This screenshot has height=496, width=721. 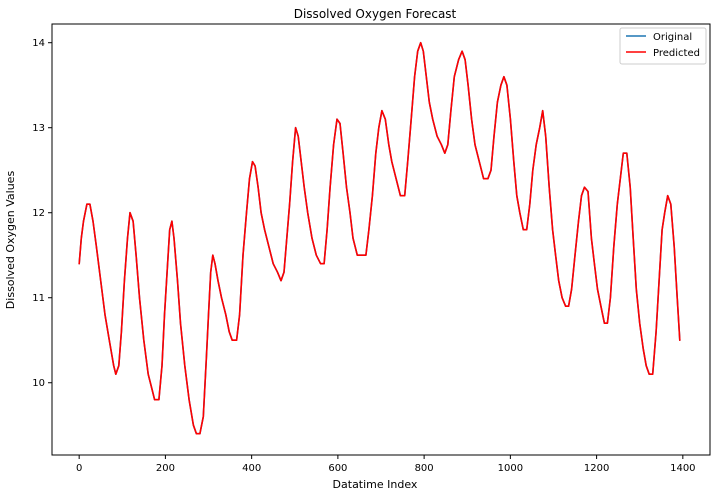 What do you see at coordinates (38, 128) in the screenshot?
I see `y-tick-label: 13` at bounding box center [38, 128].